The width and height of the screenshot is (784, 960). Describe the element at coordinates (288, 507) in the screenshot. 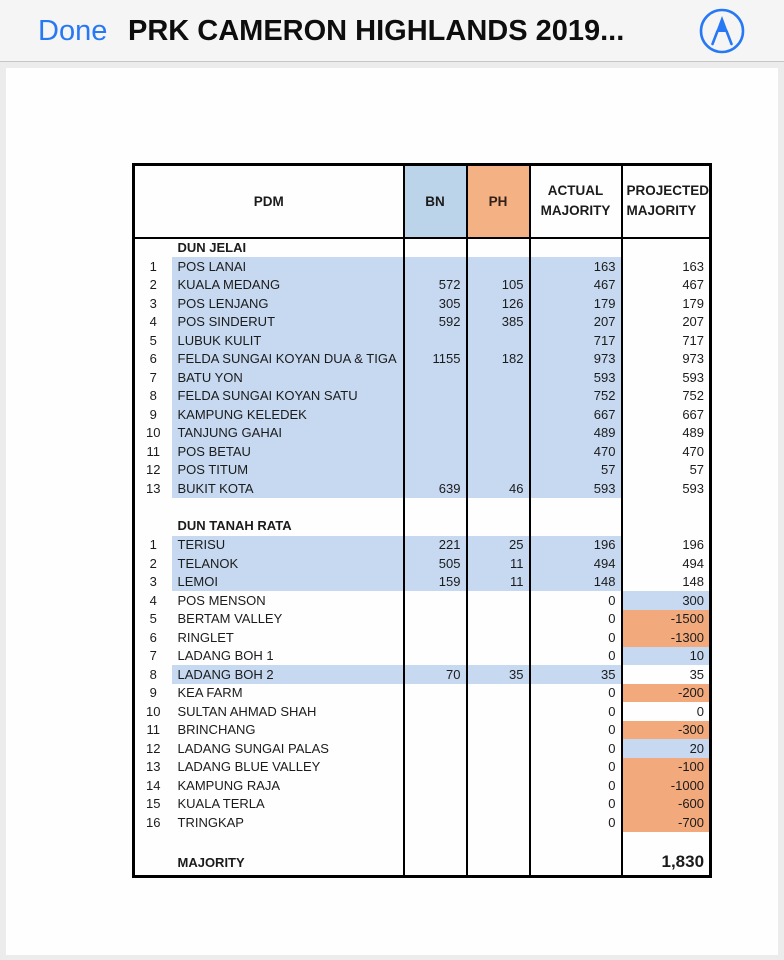

I see `locality-name-cell` at that location.